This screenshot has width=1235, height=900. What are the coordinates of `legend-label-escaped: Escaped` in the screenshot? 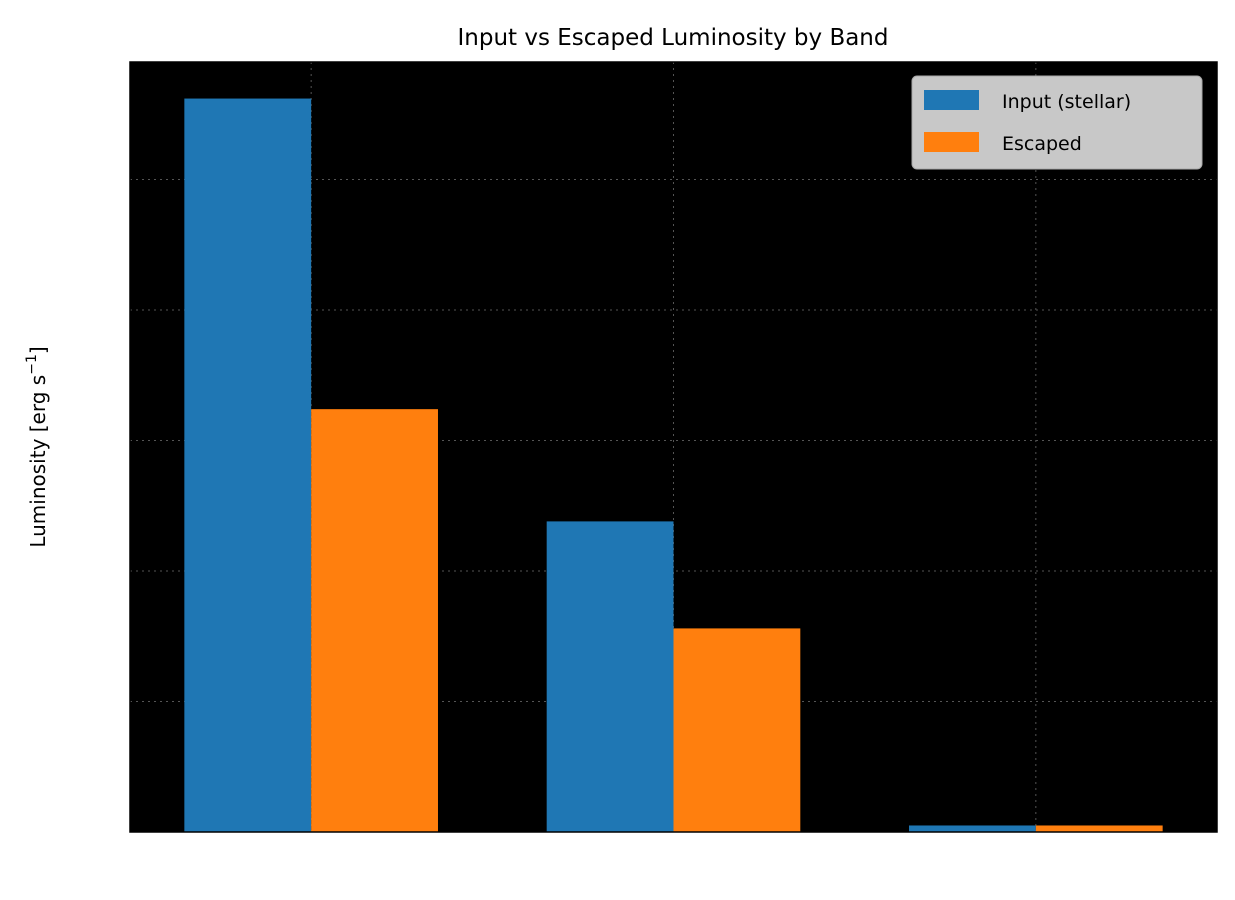 It's located at (1042, 144).